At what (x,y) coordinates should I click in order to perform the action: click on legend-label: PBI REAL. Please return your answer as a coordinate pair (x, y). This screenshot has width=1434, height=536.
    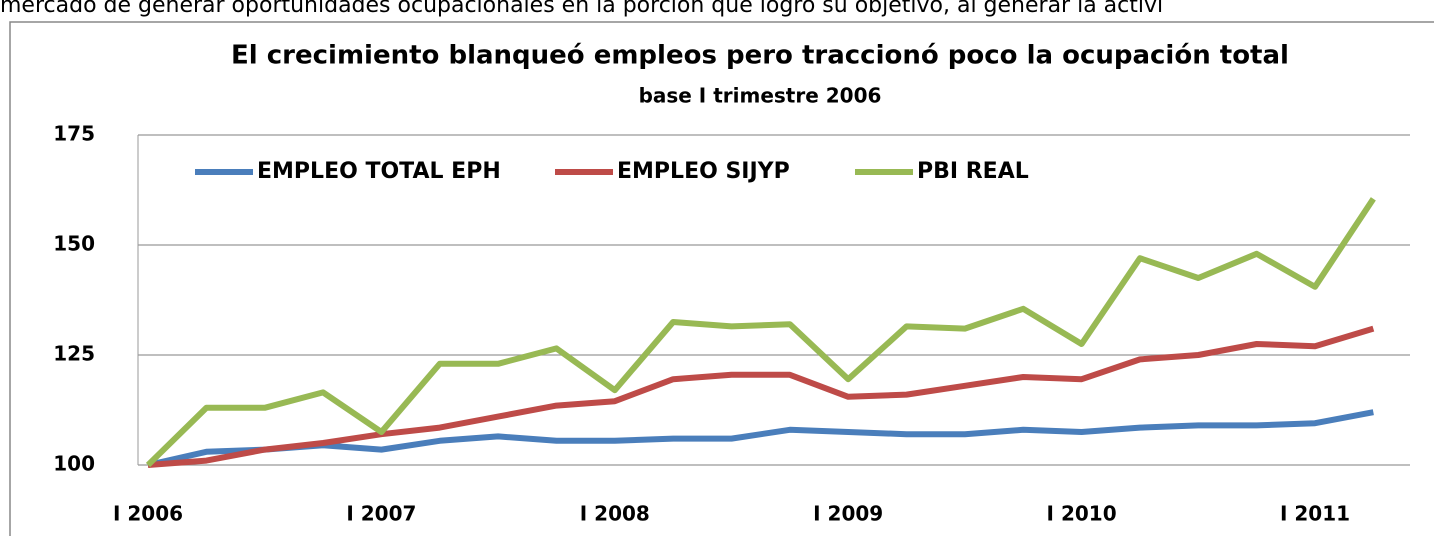
    Looking at the image, I should click on (973, 171).